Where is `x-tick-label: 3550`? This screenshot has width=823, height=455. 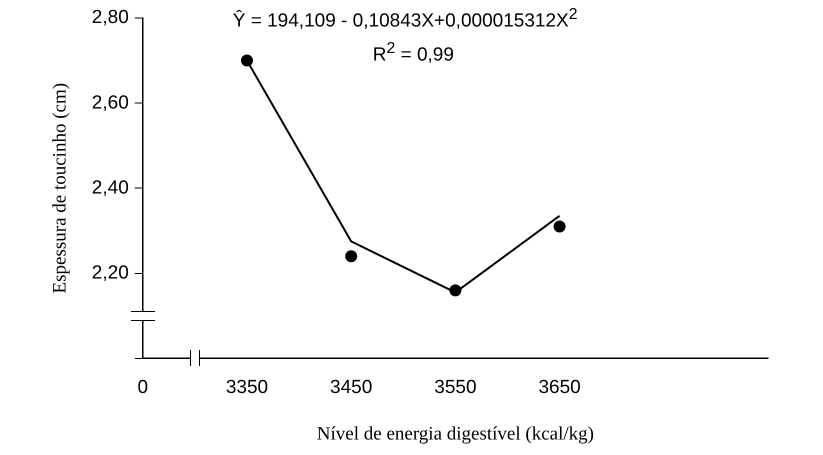
x-tick-label: 3550 is located at coordinates (455, 387).